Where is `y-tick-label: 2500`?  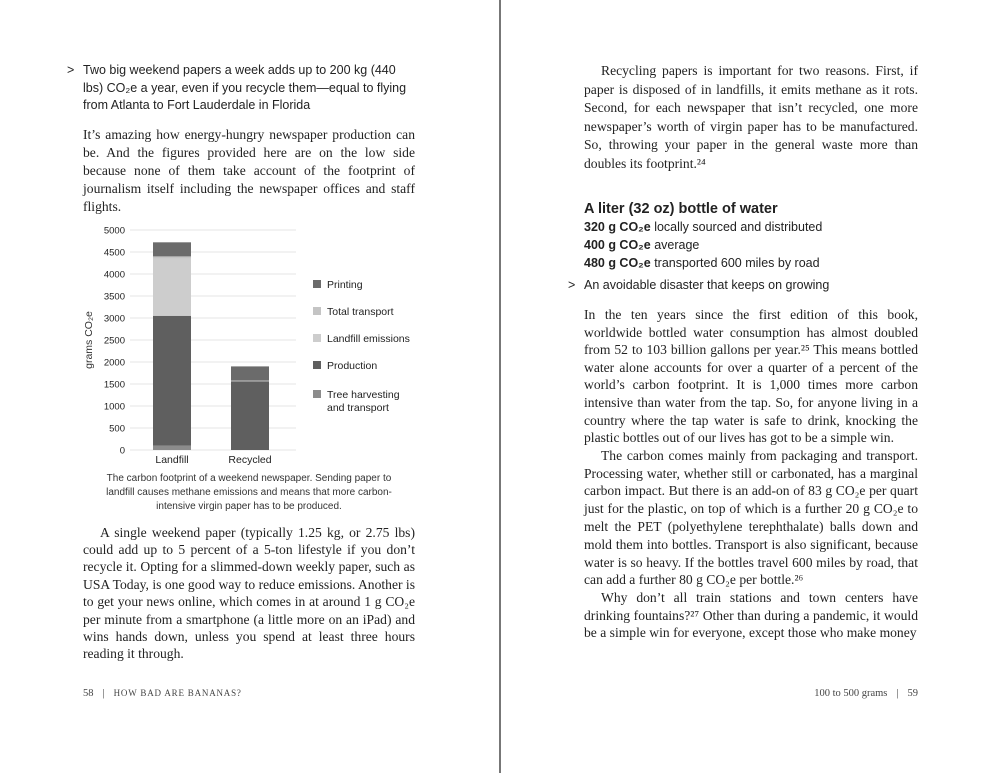
y-tick-label: 2500 is located at coordinates (114, 340).